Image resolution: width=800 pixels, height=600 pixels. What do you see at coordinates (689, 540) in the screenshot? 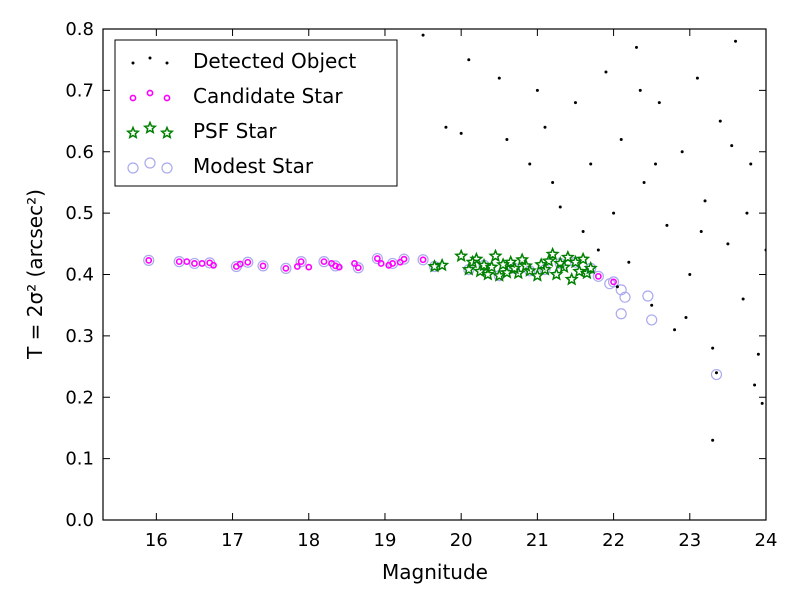
I see `x-tick-label: 23` at bounding box center [689, 540].